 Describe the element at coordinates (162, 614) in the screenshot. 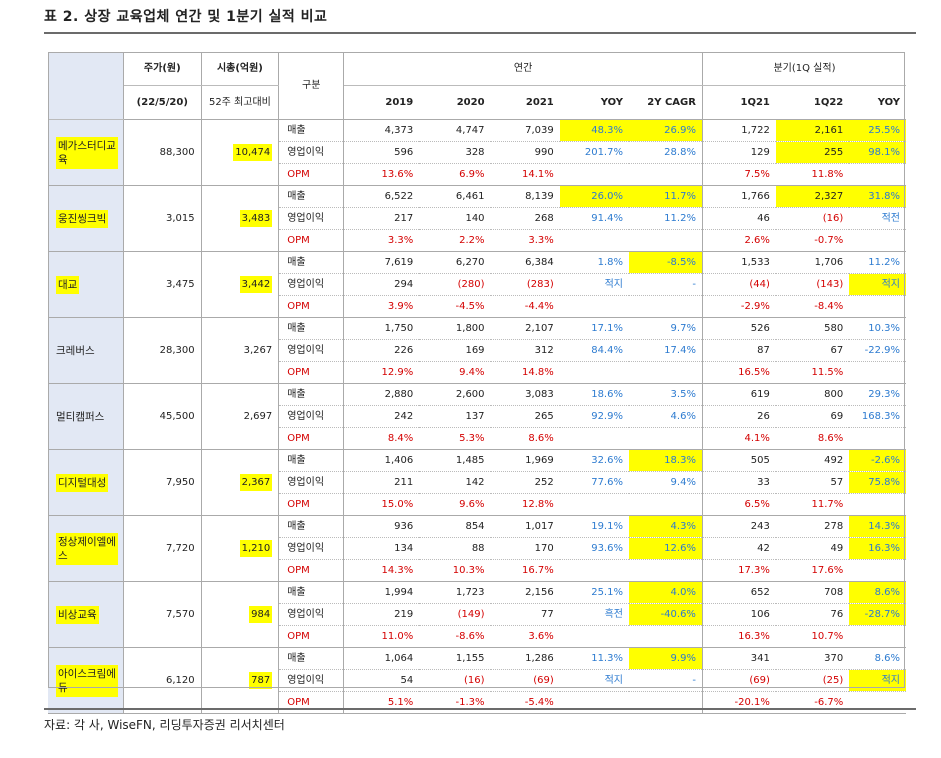

I see `stock-price: 7,570` at that location.